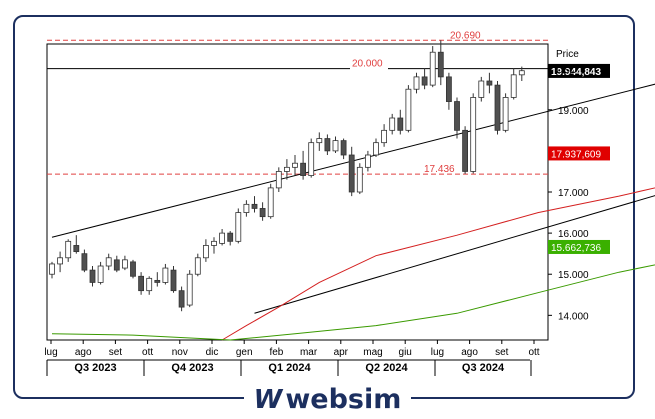  What do you see at coordinates (465, 35) in the screenshot?
I see `reference-line-label: 20.690` at bounding box center [465, 35].